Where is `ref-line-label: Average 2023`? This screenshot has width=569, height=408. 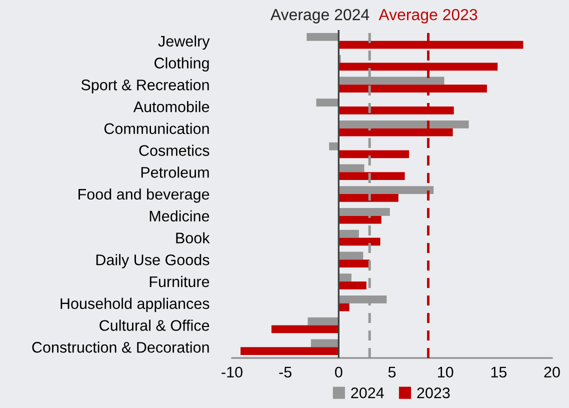
ref-line-label: Average 2023 is located at coordinates (428, 16).